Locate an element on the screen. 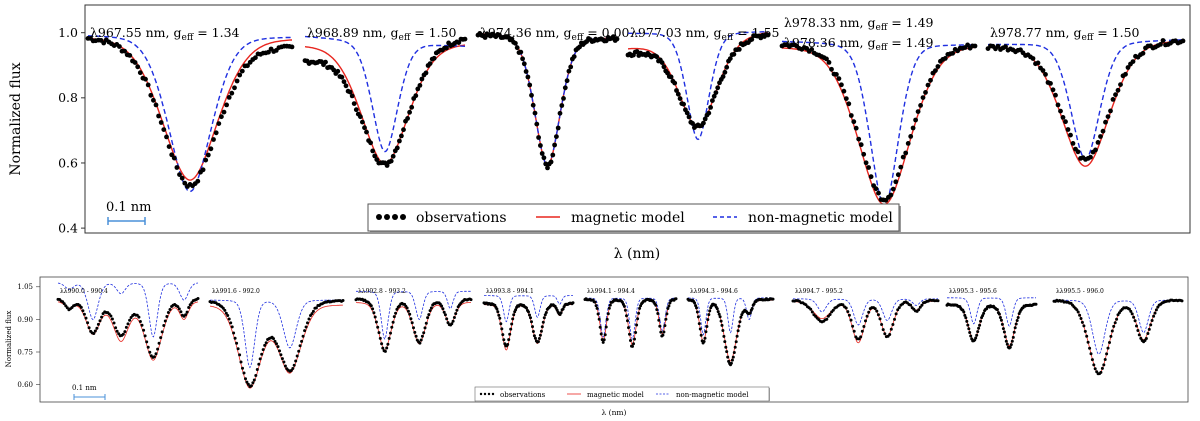 The width and height of the screenshot is (1200, 421). bottom-panel: λλ994.7 - 995.2 is located at coordinates (865, 316).